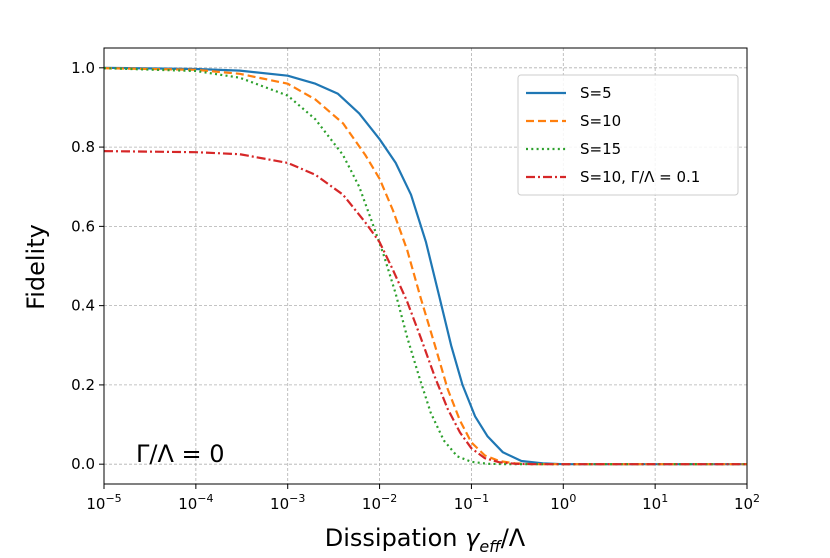 Image resolution: width=830 pixels, height=558 pixels. I want to click on x-tick-label: 10⁻², so click(379, 502).